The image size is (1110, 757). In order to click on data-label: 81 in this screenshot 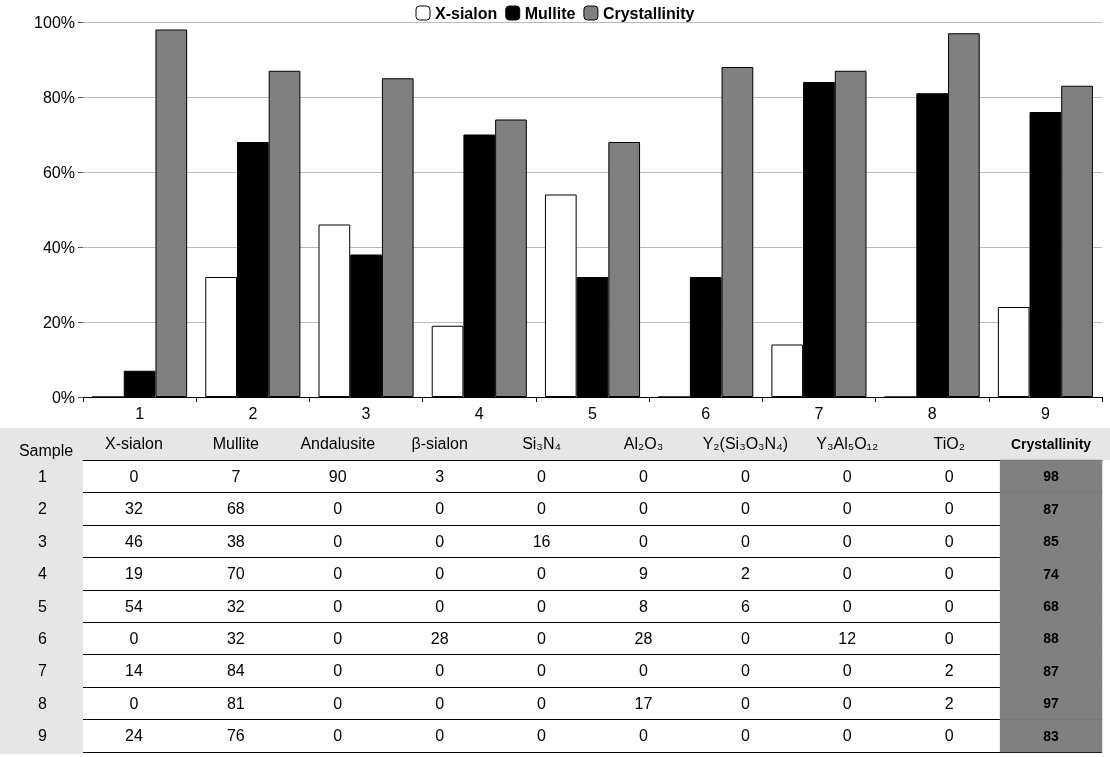, I will do `click(235, 703)`.